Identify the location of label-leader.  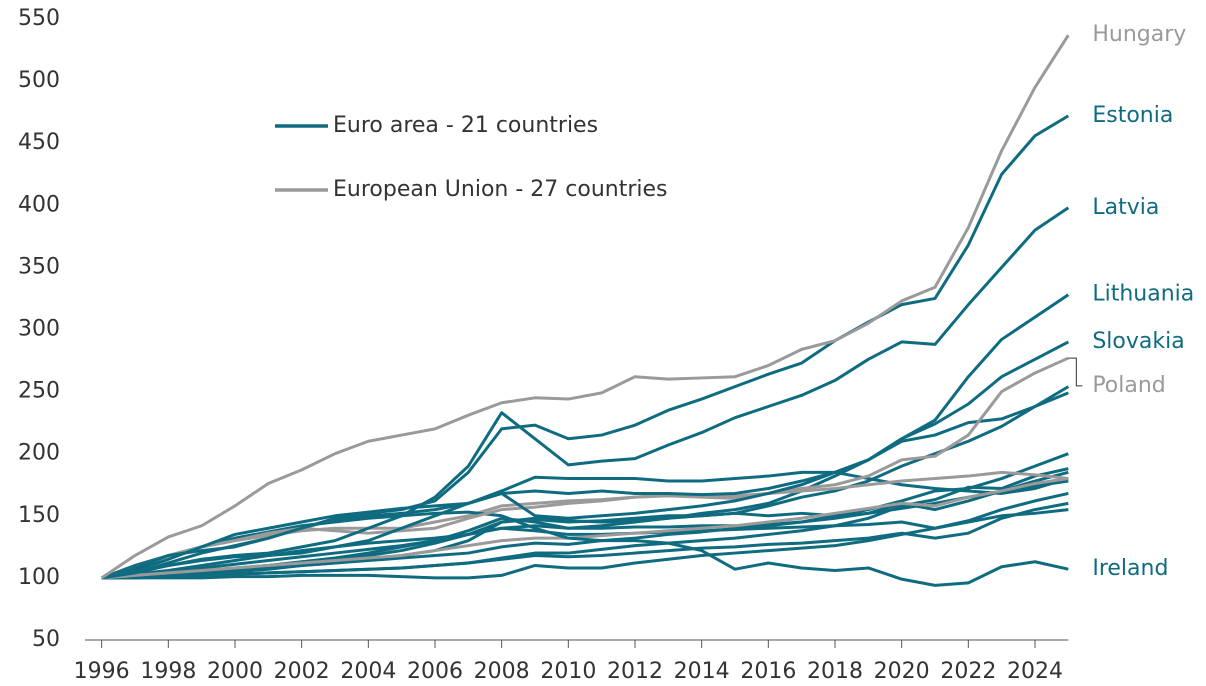
(1075, 372).